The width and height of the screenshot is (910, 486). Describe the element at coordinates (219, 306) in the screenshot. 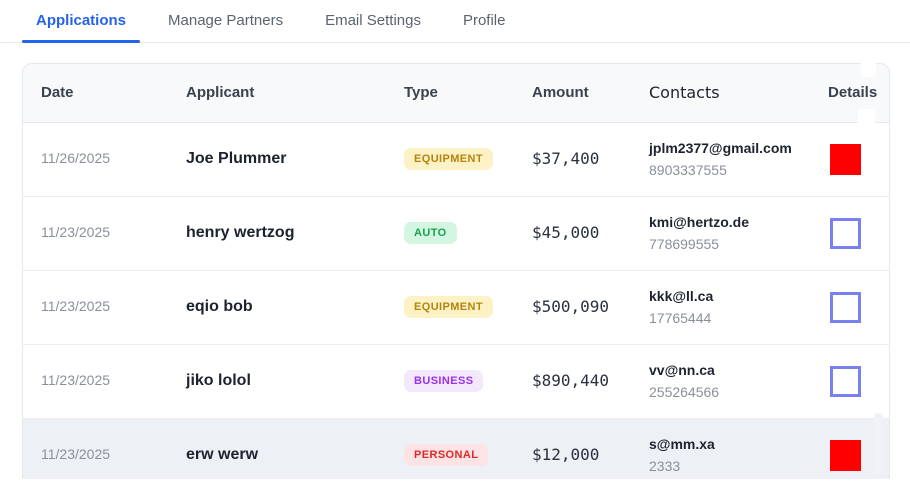

I see `applicant-name: eqio bob` at that location.